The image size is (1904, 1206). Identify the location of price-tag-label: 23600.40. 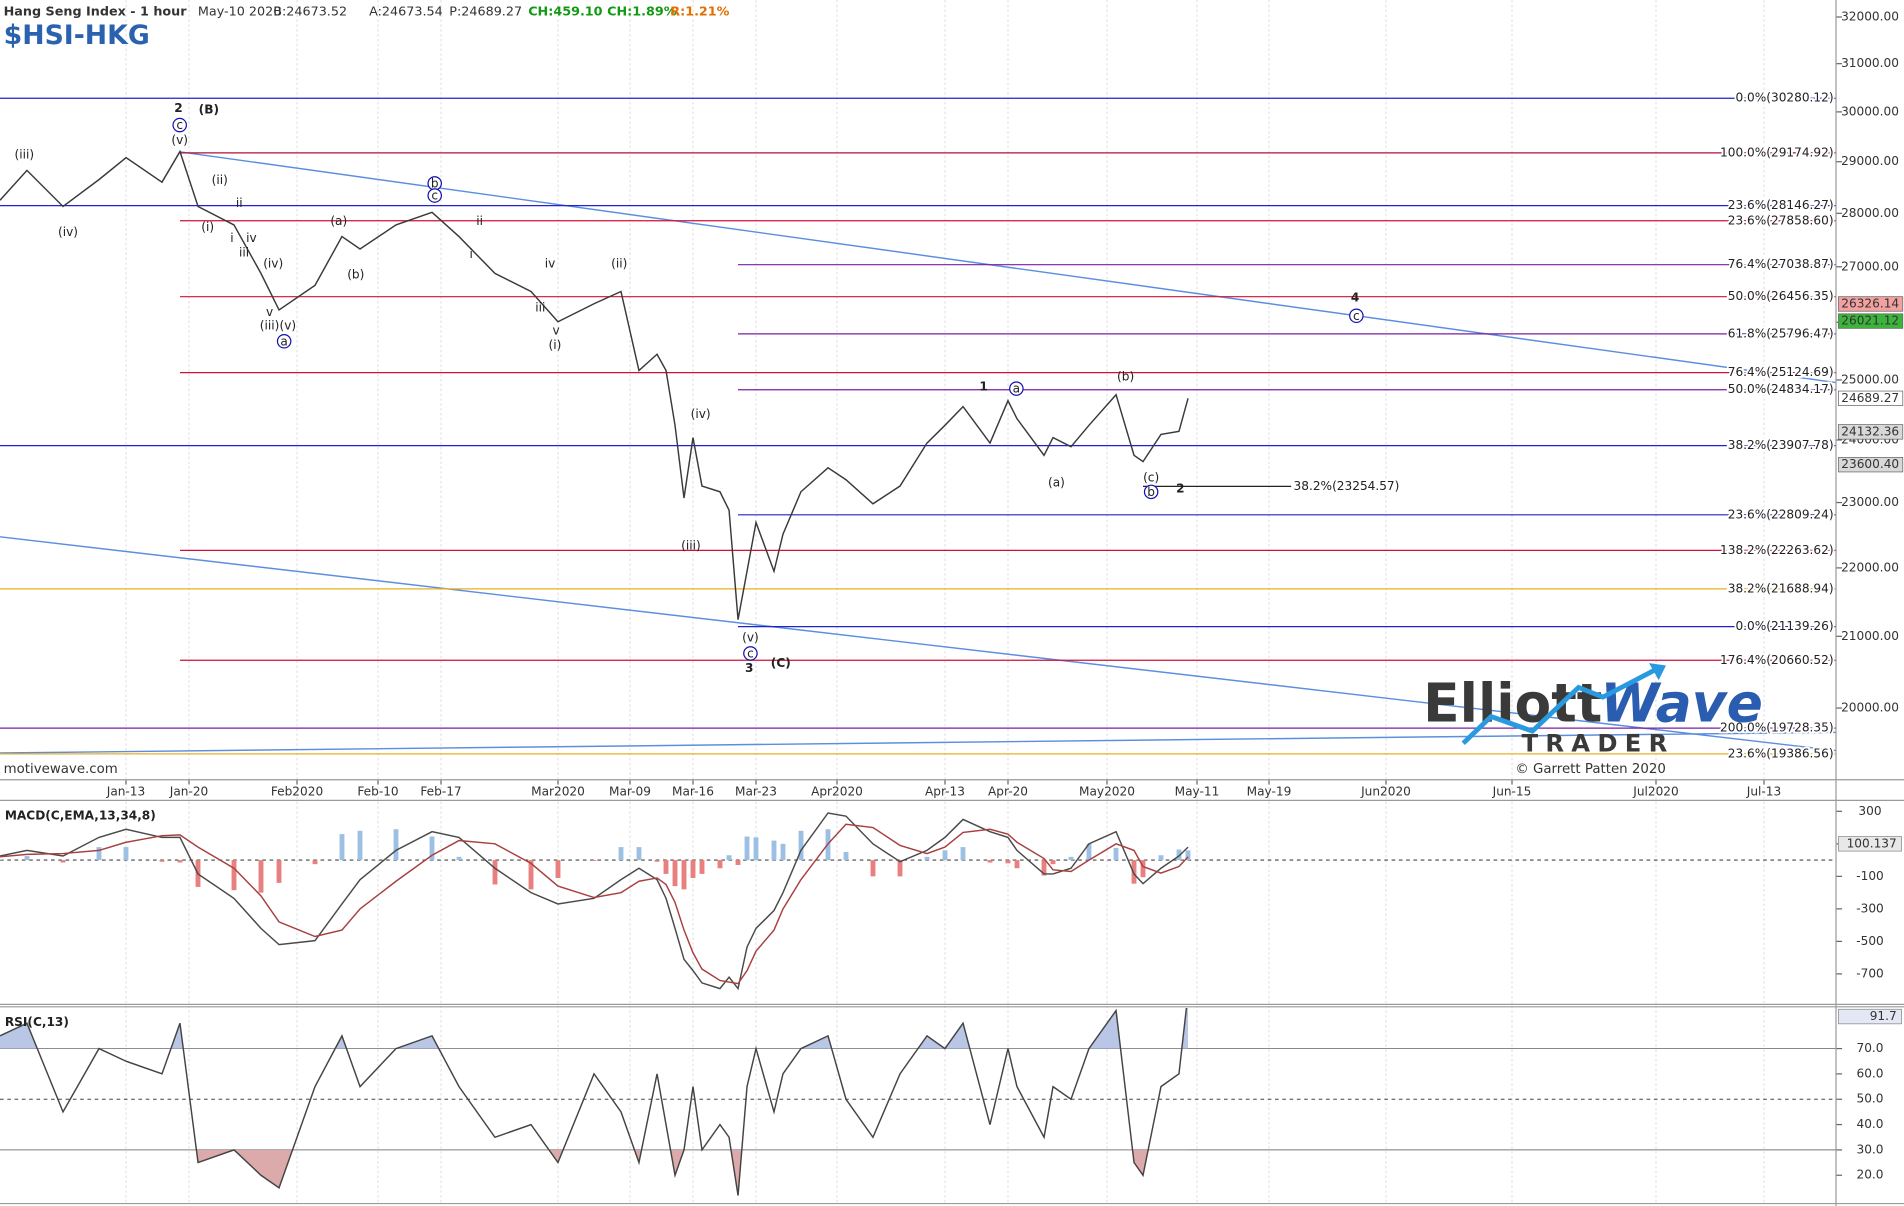
(1870, 464).